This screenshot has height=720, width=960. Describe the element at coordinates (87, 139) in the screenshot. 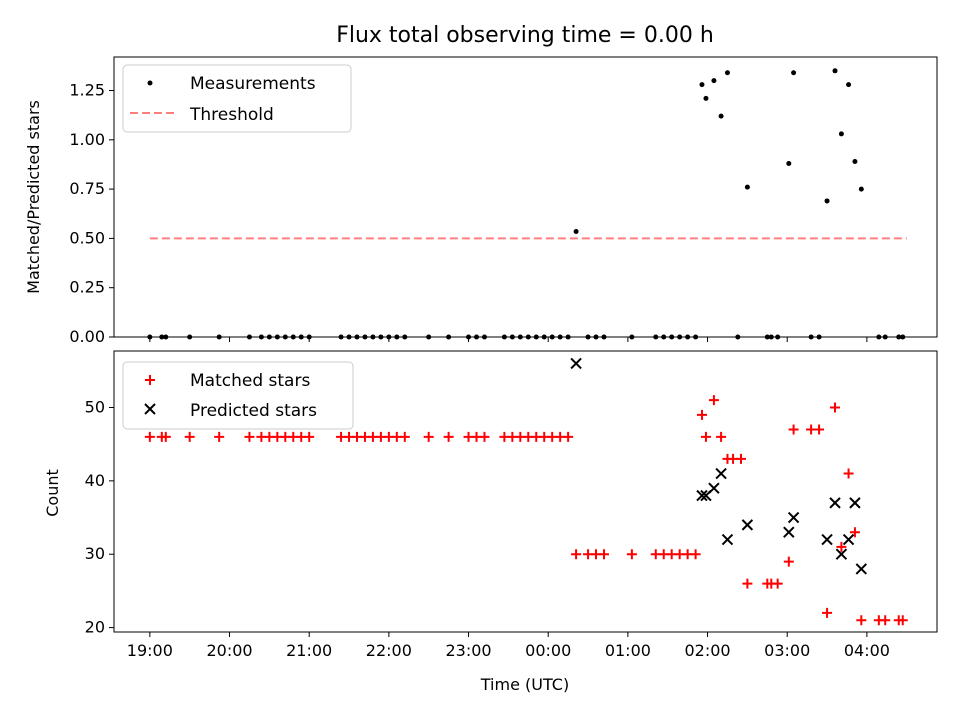

I see `top-ytick-label-4: 1.00` at that location.